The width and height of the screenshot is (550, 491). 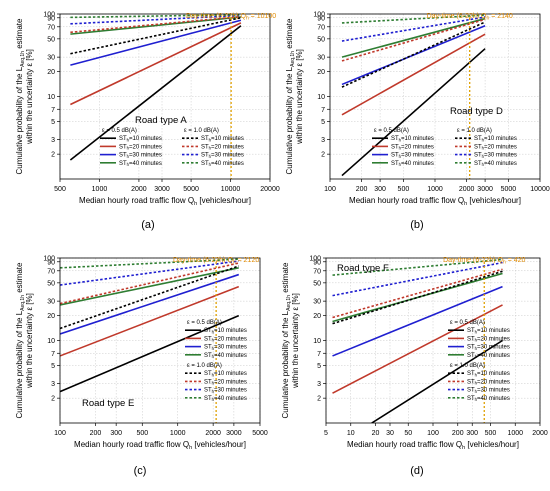 What do you see at coordinates (108, 403) in the screenshot?
I see `road-type-label: Road type E` at bounding box center [108, 403].